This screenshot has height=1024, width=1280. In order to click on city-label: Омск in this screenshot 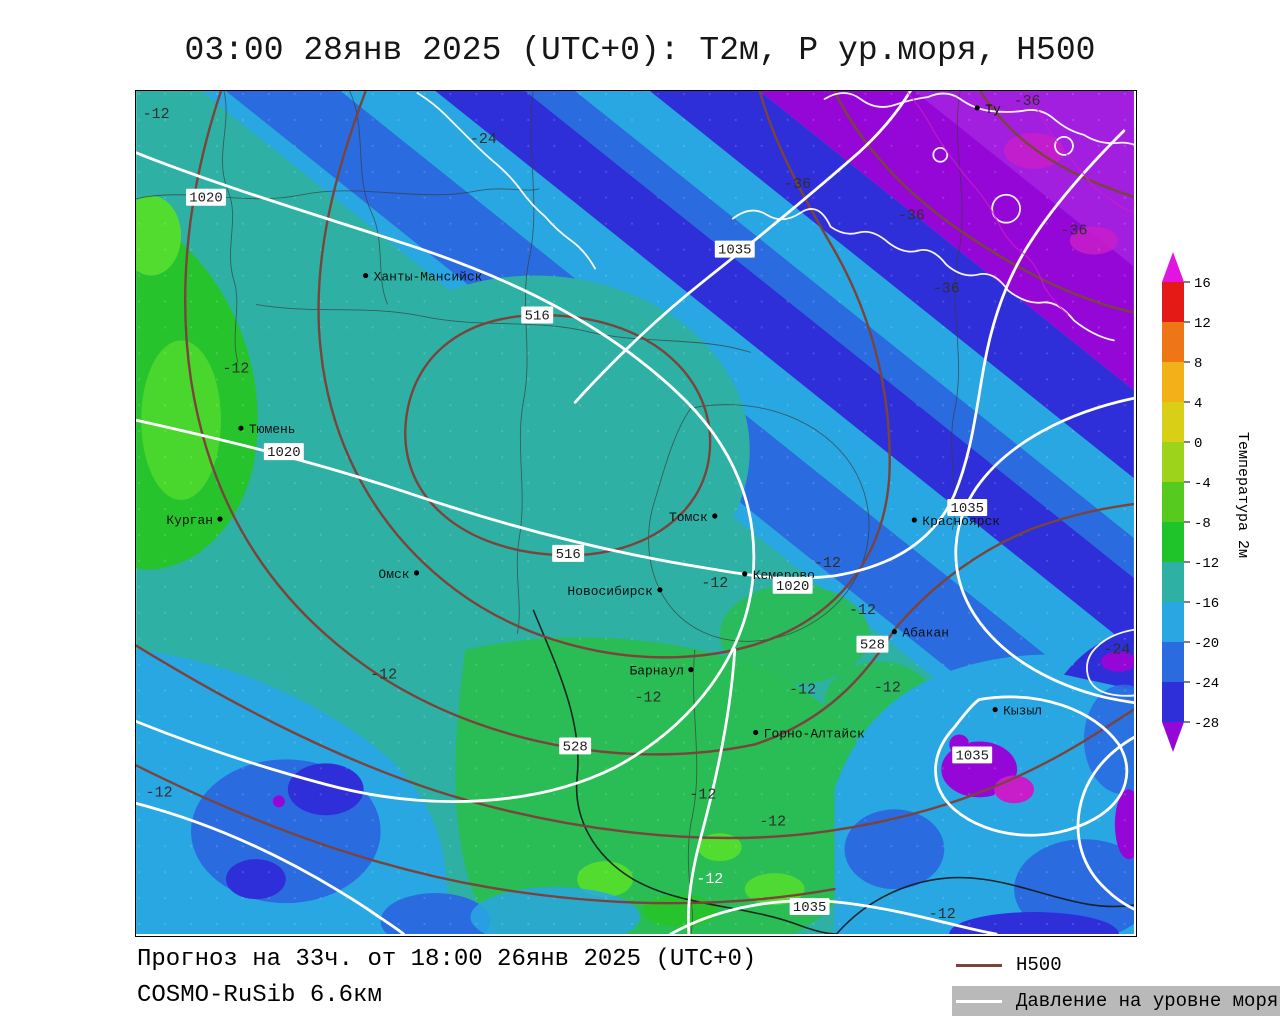, I will do `click(393, 574)`.